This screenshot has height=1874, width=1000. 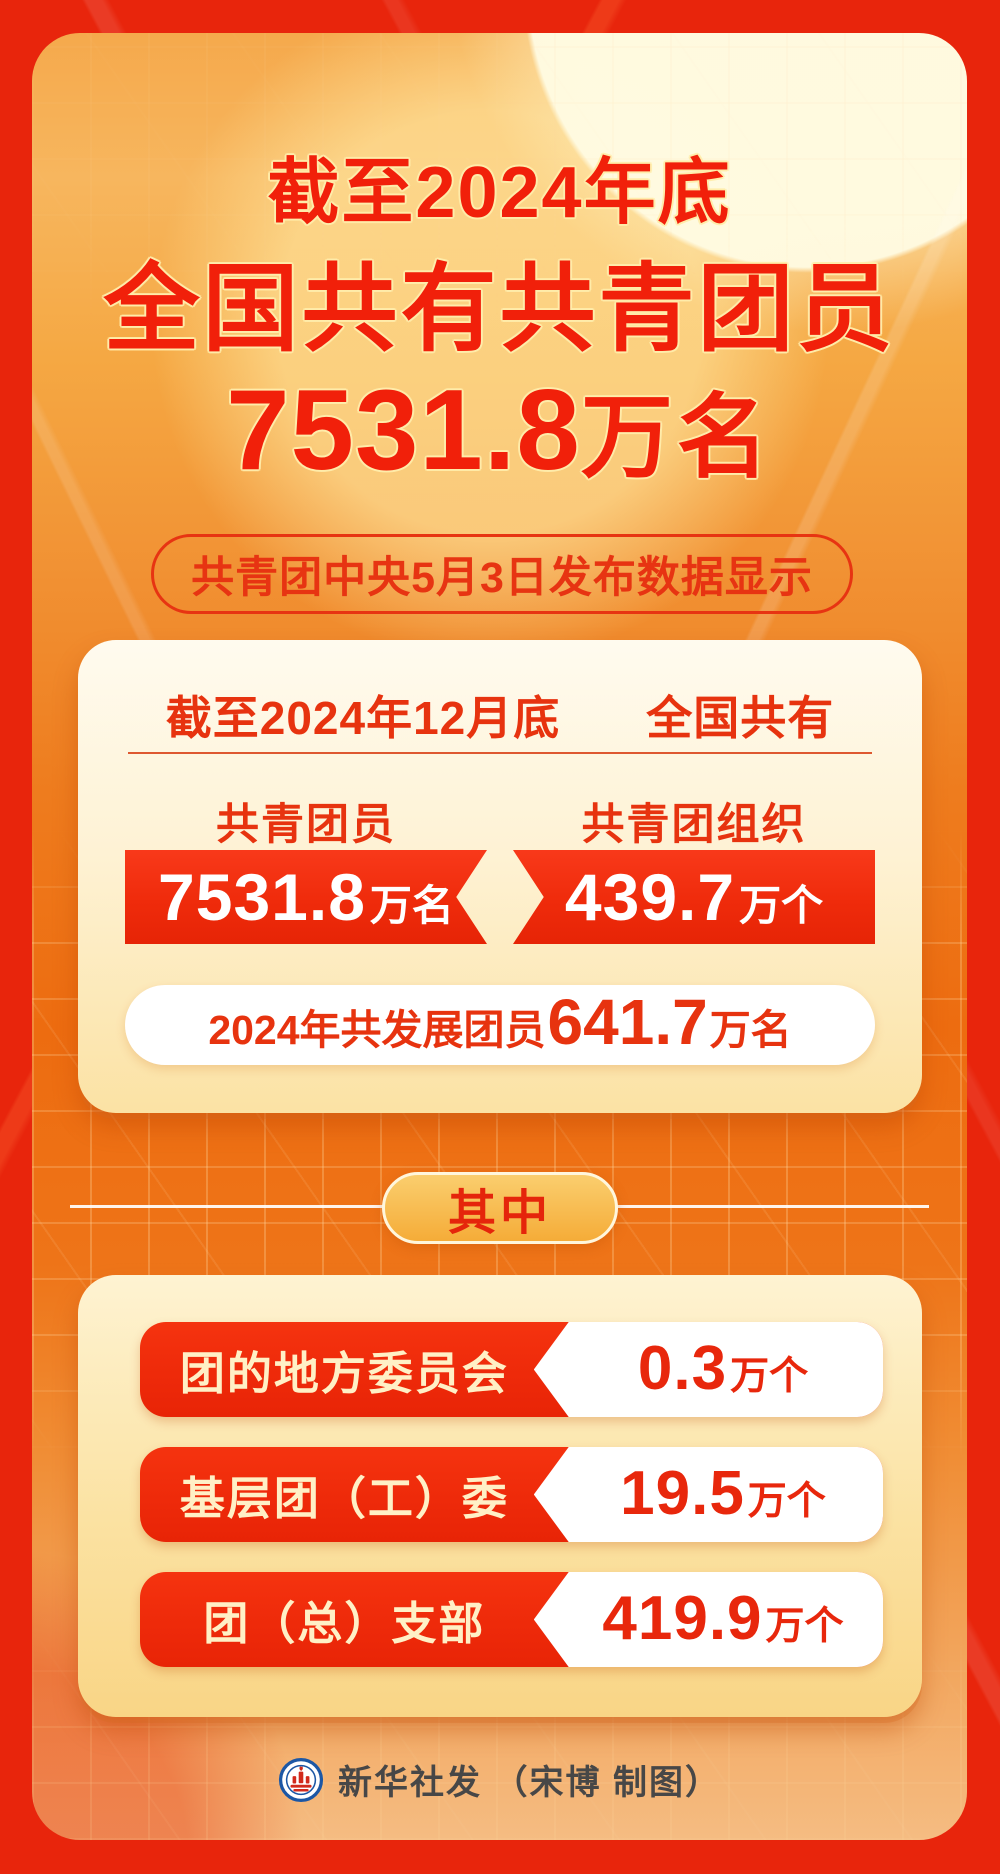 I want to click on summary-scope: 全国共有, so click(x=740, y=718).